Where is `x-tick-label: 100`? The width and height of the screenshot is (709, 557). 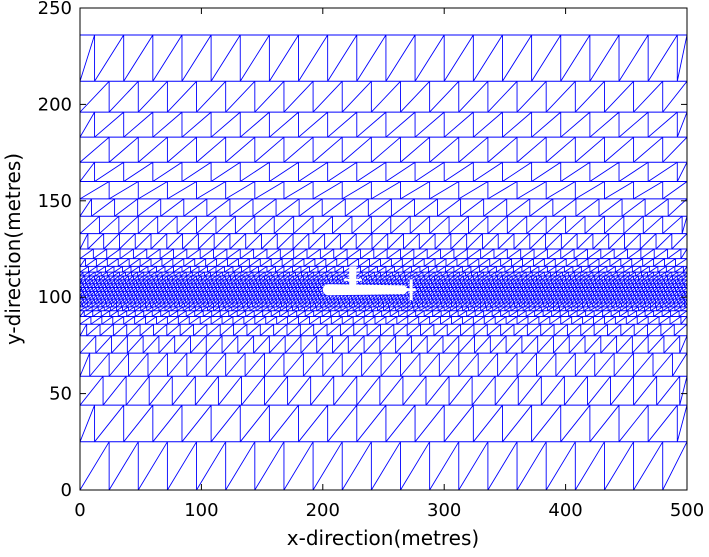
x-tick-label: 100 is located at coordinates (201, 510).